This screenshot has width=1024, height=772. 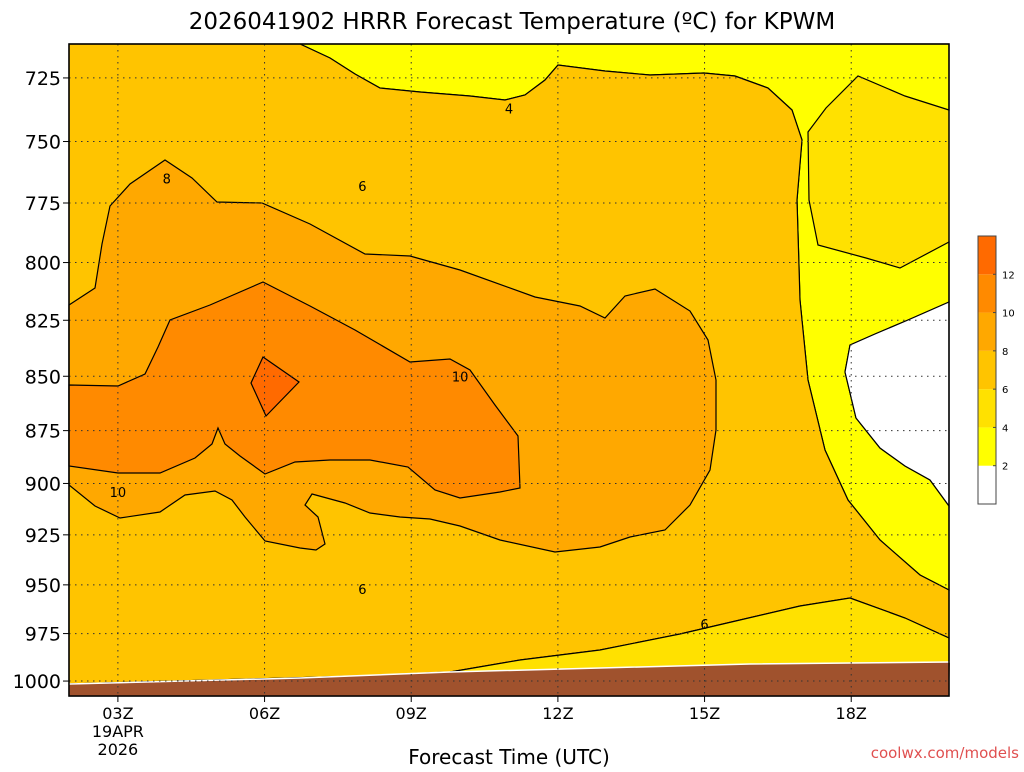 What do you see at coordinates (1008, 275) in the screenshot?
I see `colorbar-label: 12` at bounding box center [1008, 275].